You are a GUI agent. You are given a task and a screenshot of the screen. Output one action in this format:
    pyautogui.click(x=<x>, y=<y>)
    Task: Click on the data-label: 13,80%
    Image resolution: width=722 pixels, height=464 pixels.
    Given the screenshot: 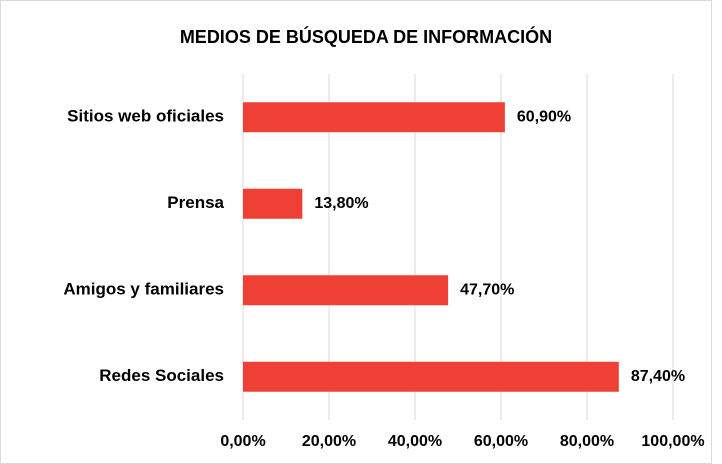 What is the action you would take?
    pyautogui.click(x=341, y=203)
    